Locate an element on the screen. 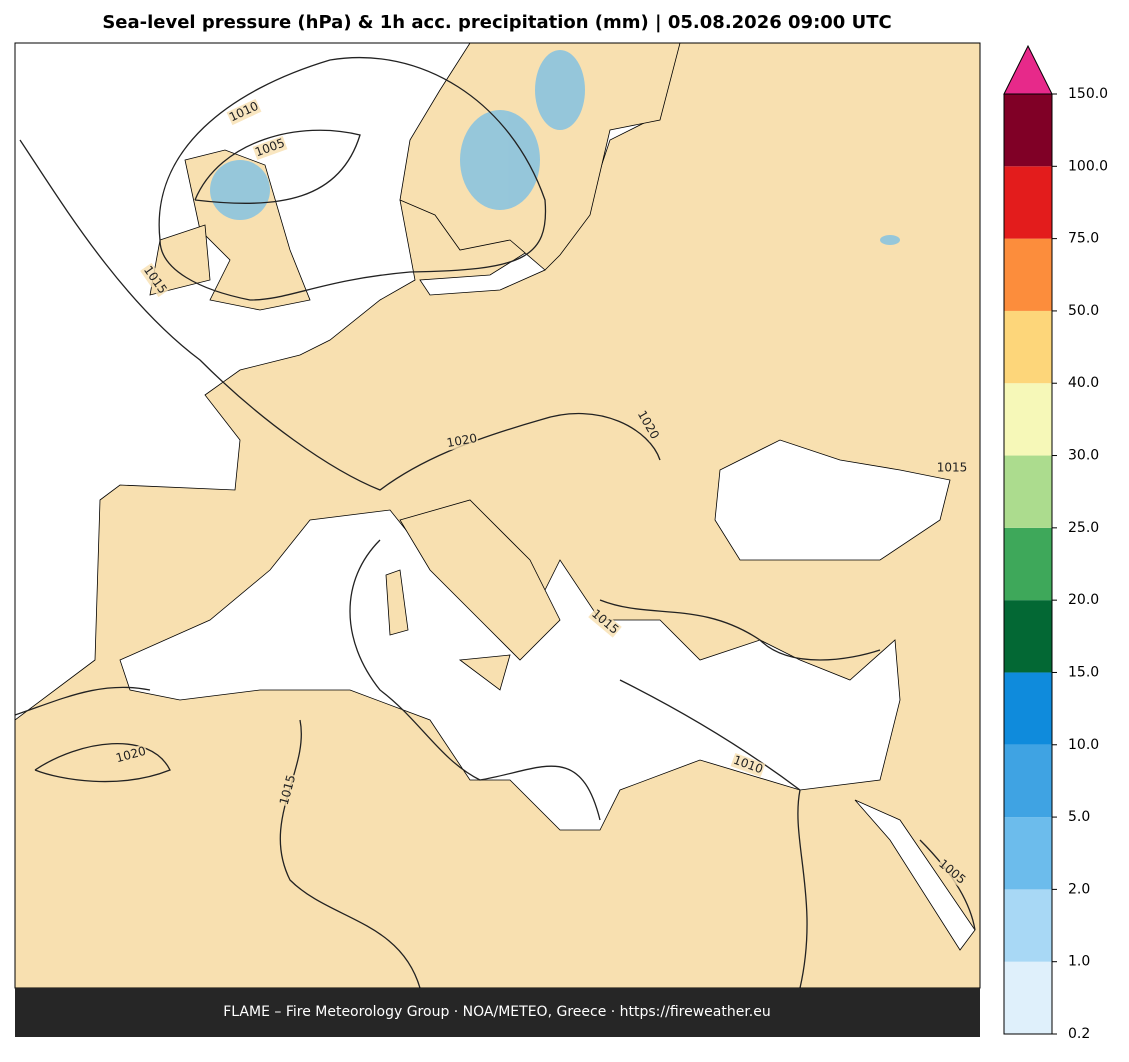 This screenshot has width=1129, height=1062. colorbar-tick-label: 1.0 is located at coordinates (1079, 962).